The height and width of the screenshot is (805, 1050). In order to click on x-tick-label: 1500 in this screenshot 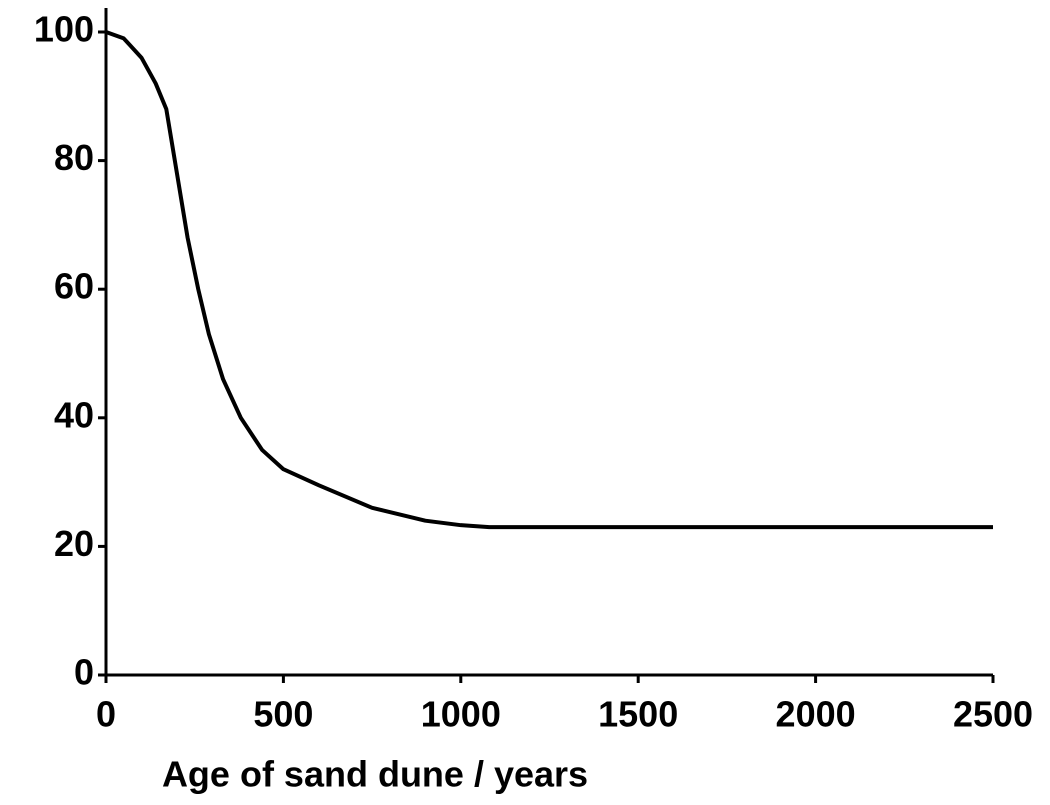, I will do `click(638, 714)`.